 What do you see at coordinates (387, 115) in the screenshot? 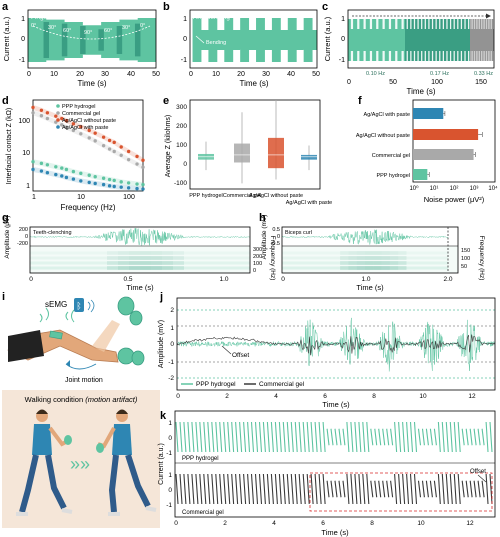
I see `category-label: Ag/AgCl with paste` at bounding box center [387, 115].